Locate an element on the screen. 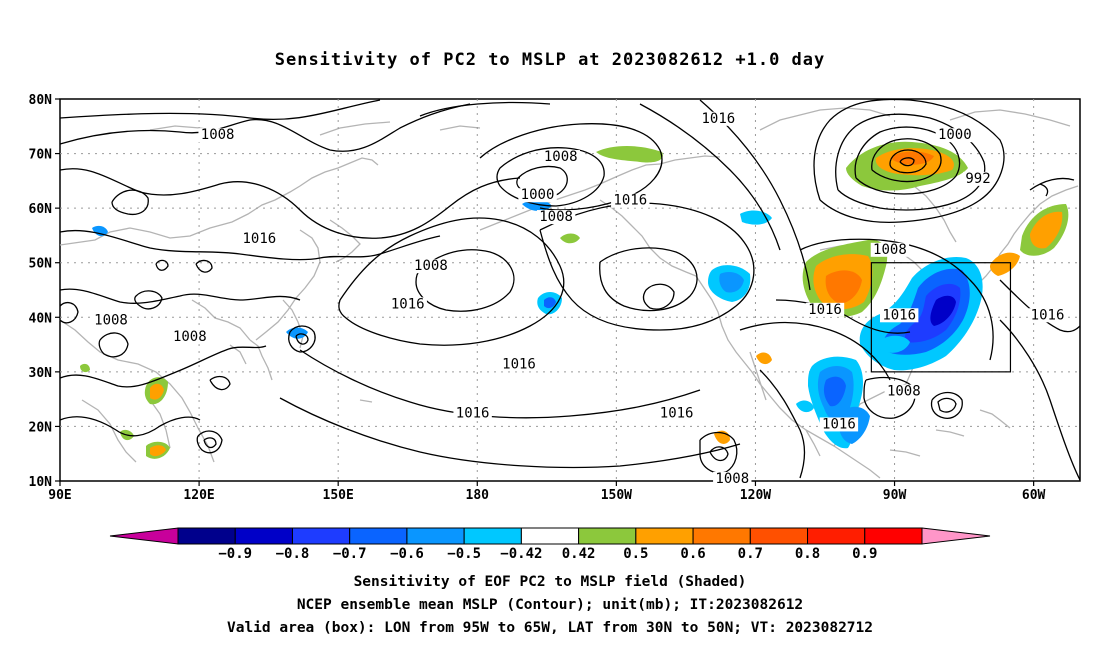 The image size is (1100, 650). lat-tick-label: 70N is located at coordinates (41, 155).